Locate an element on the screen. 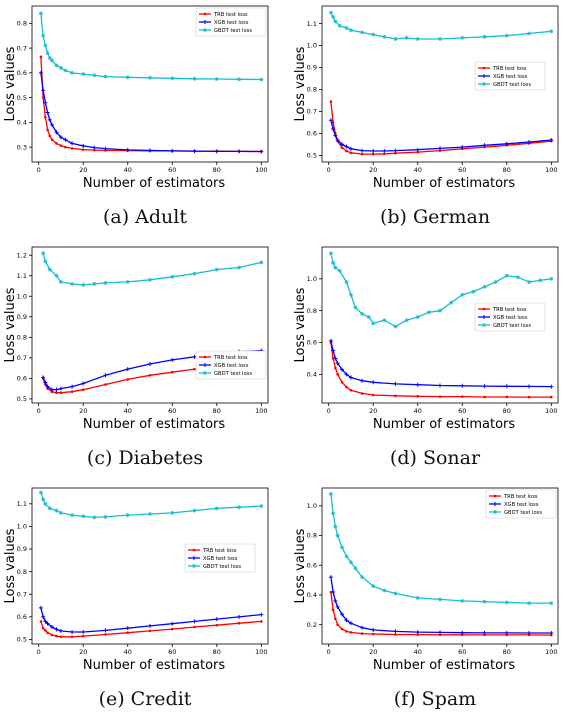 The image size is (580, 724). legend-item: TRB test loss is located at coordinates (502, 69).